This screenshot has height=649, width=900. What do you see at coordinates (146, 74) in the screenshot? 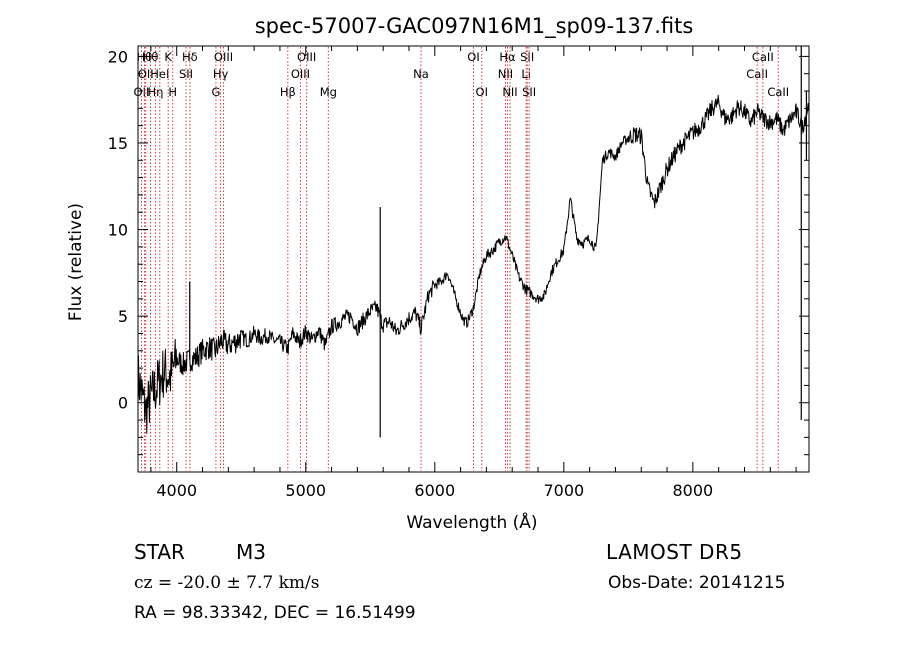
I see `line-marker-label: OII` at bounding box center [146, 74].